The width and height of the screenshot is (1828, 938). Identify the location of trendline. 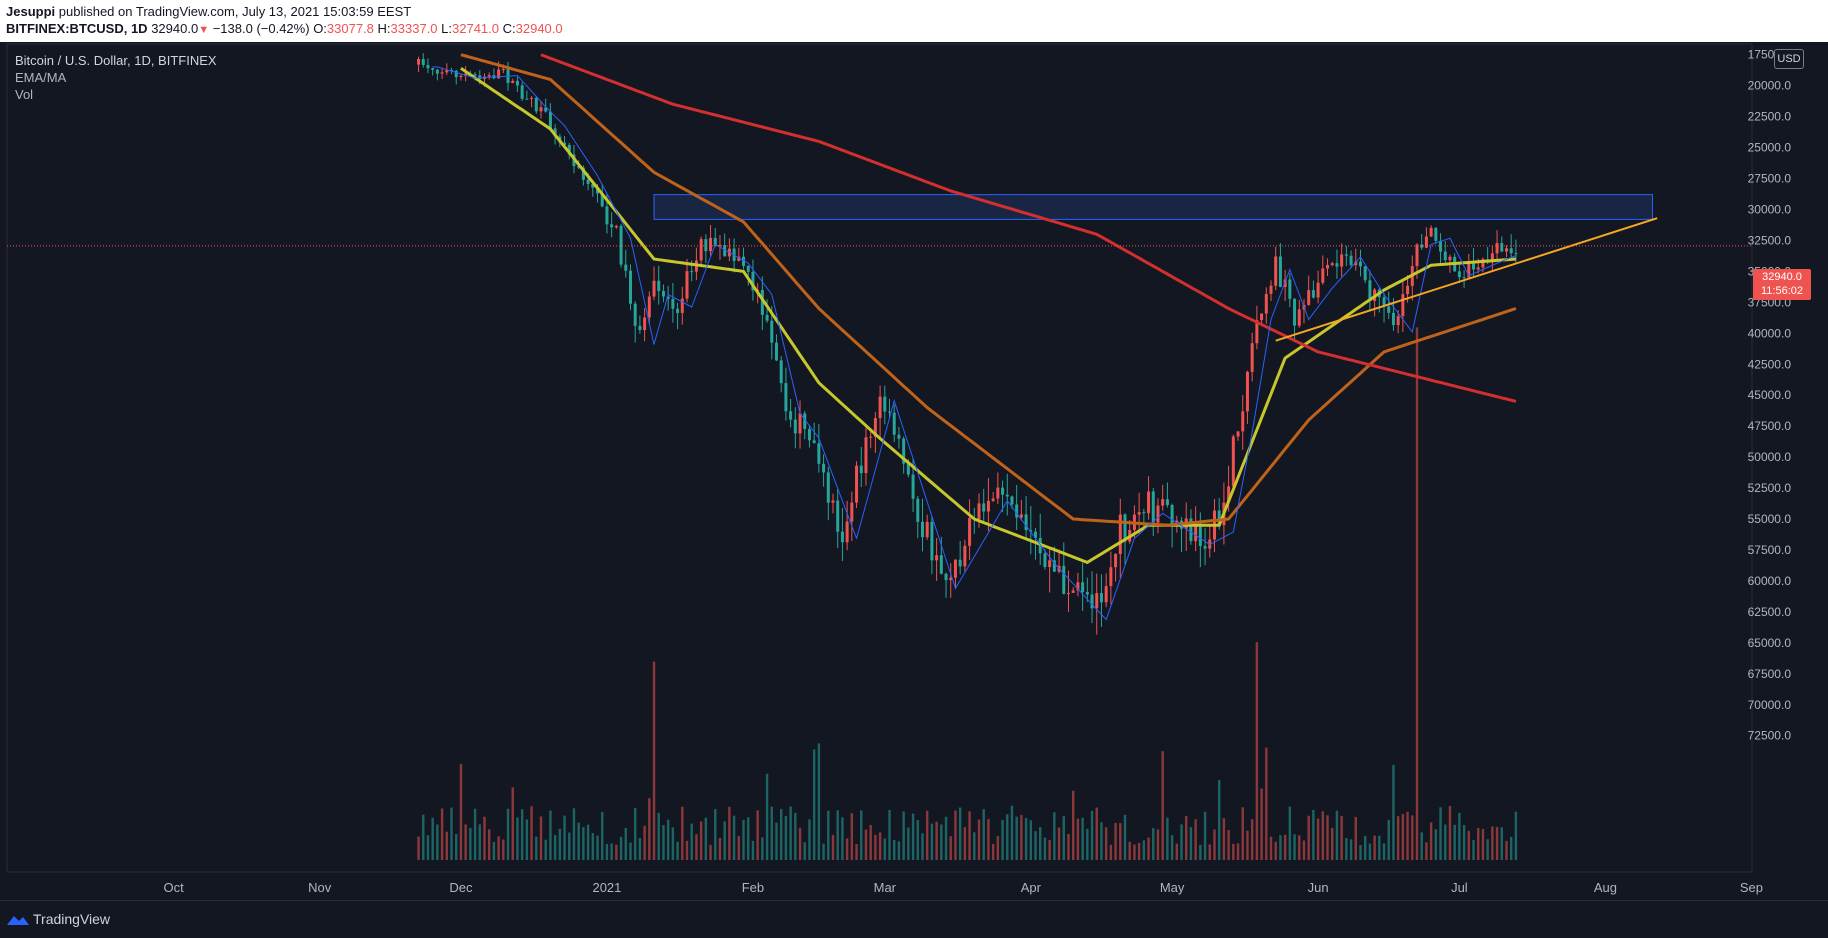
(1466, 279).